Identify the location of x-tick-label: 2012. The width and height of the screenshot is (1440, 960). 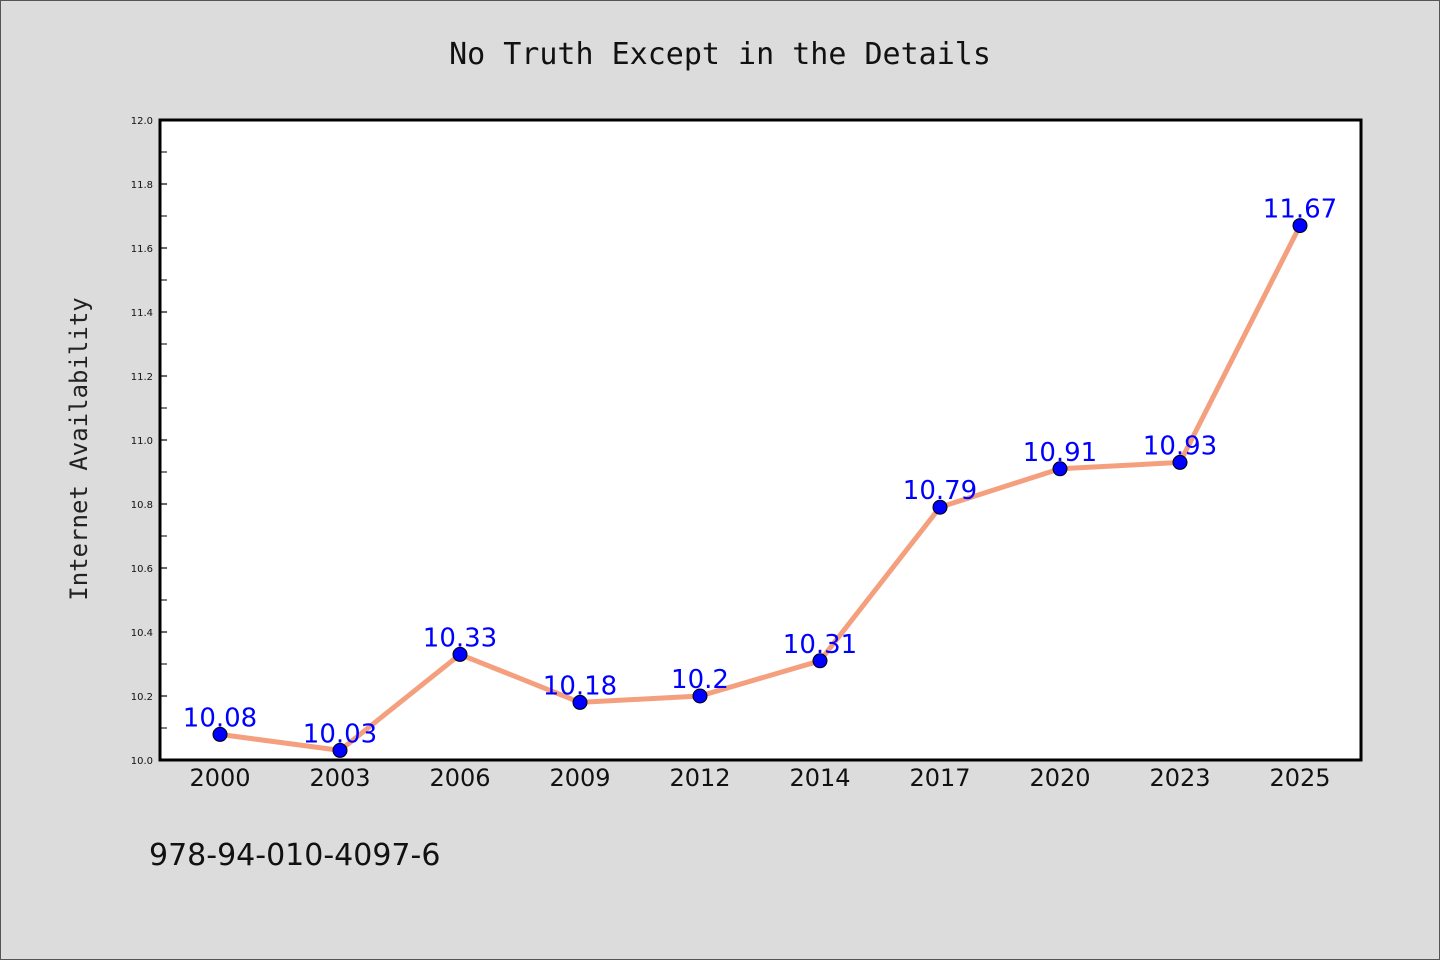
(699, 778).